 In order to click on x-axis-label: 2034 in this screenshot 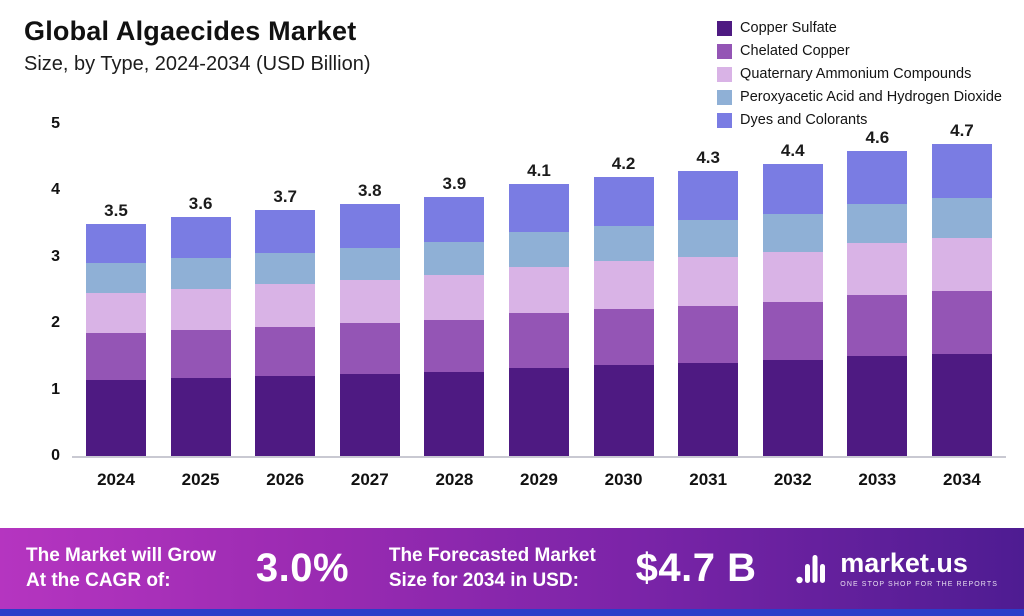, I will do `click(962, 479)`.